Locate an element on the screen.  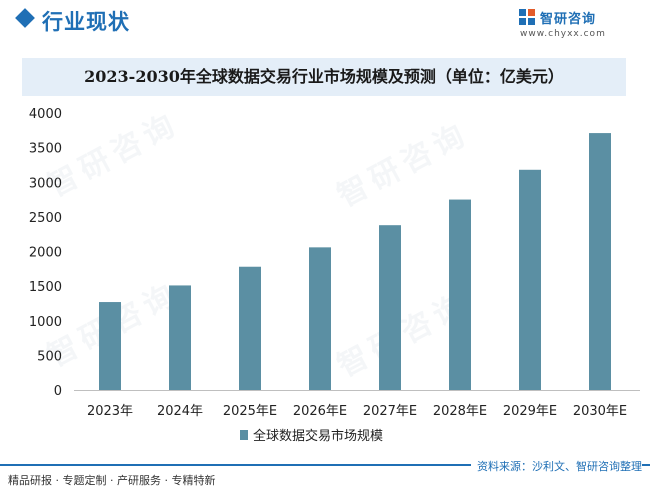
chart-title: 2023-2030年全球数据交易行业市场规模及预测（单位：亿美元） is located at coordinates (324, 76).